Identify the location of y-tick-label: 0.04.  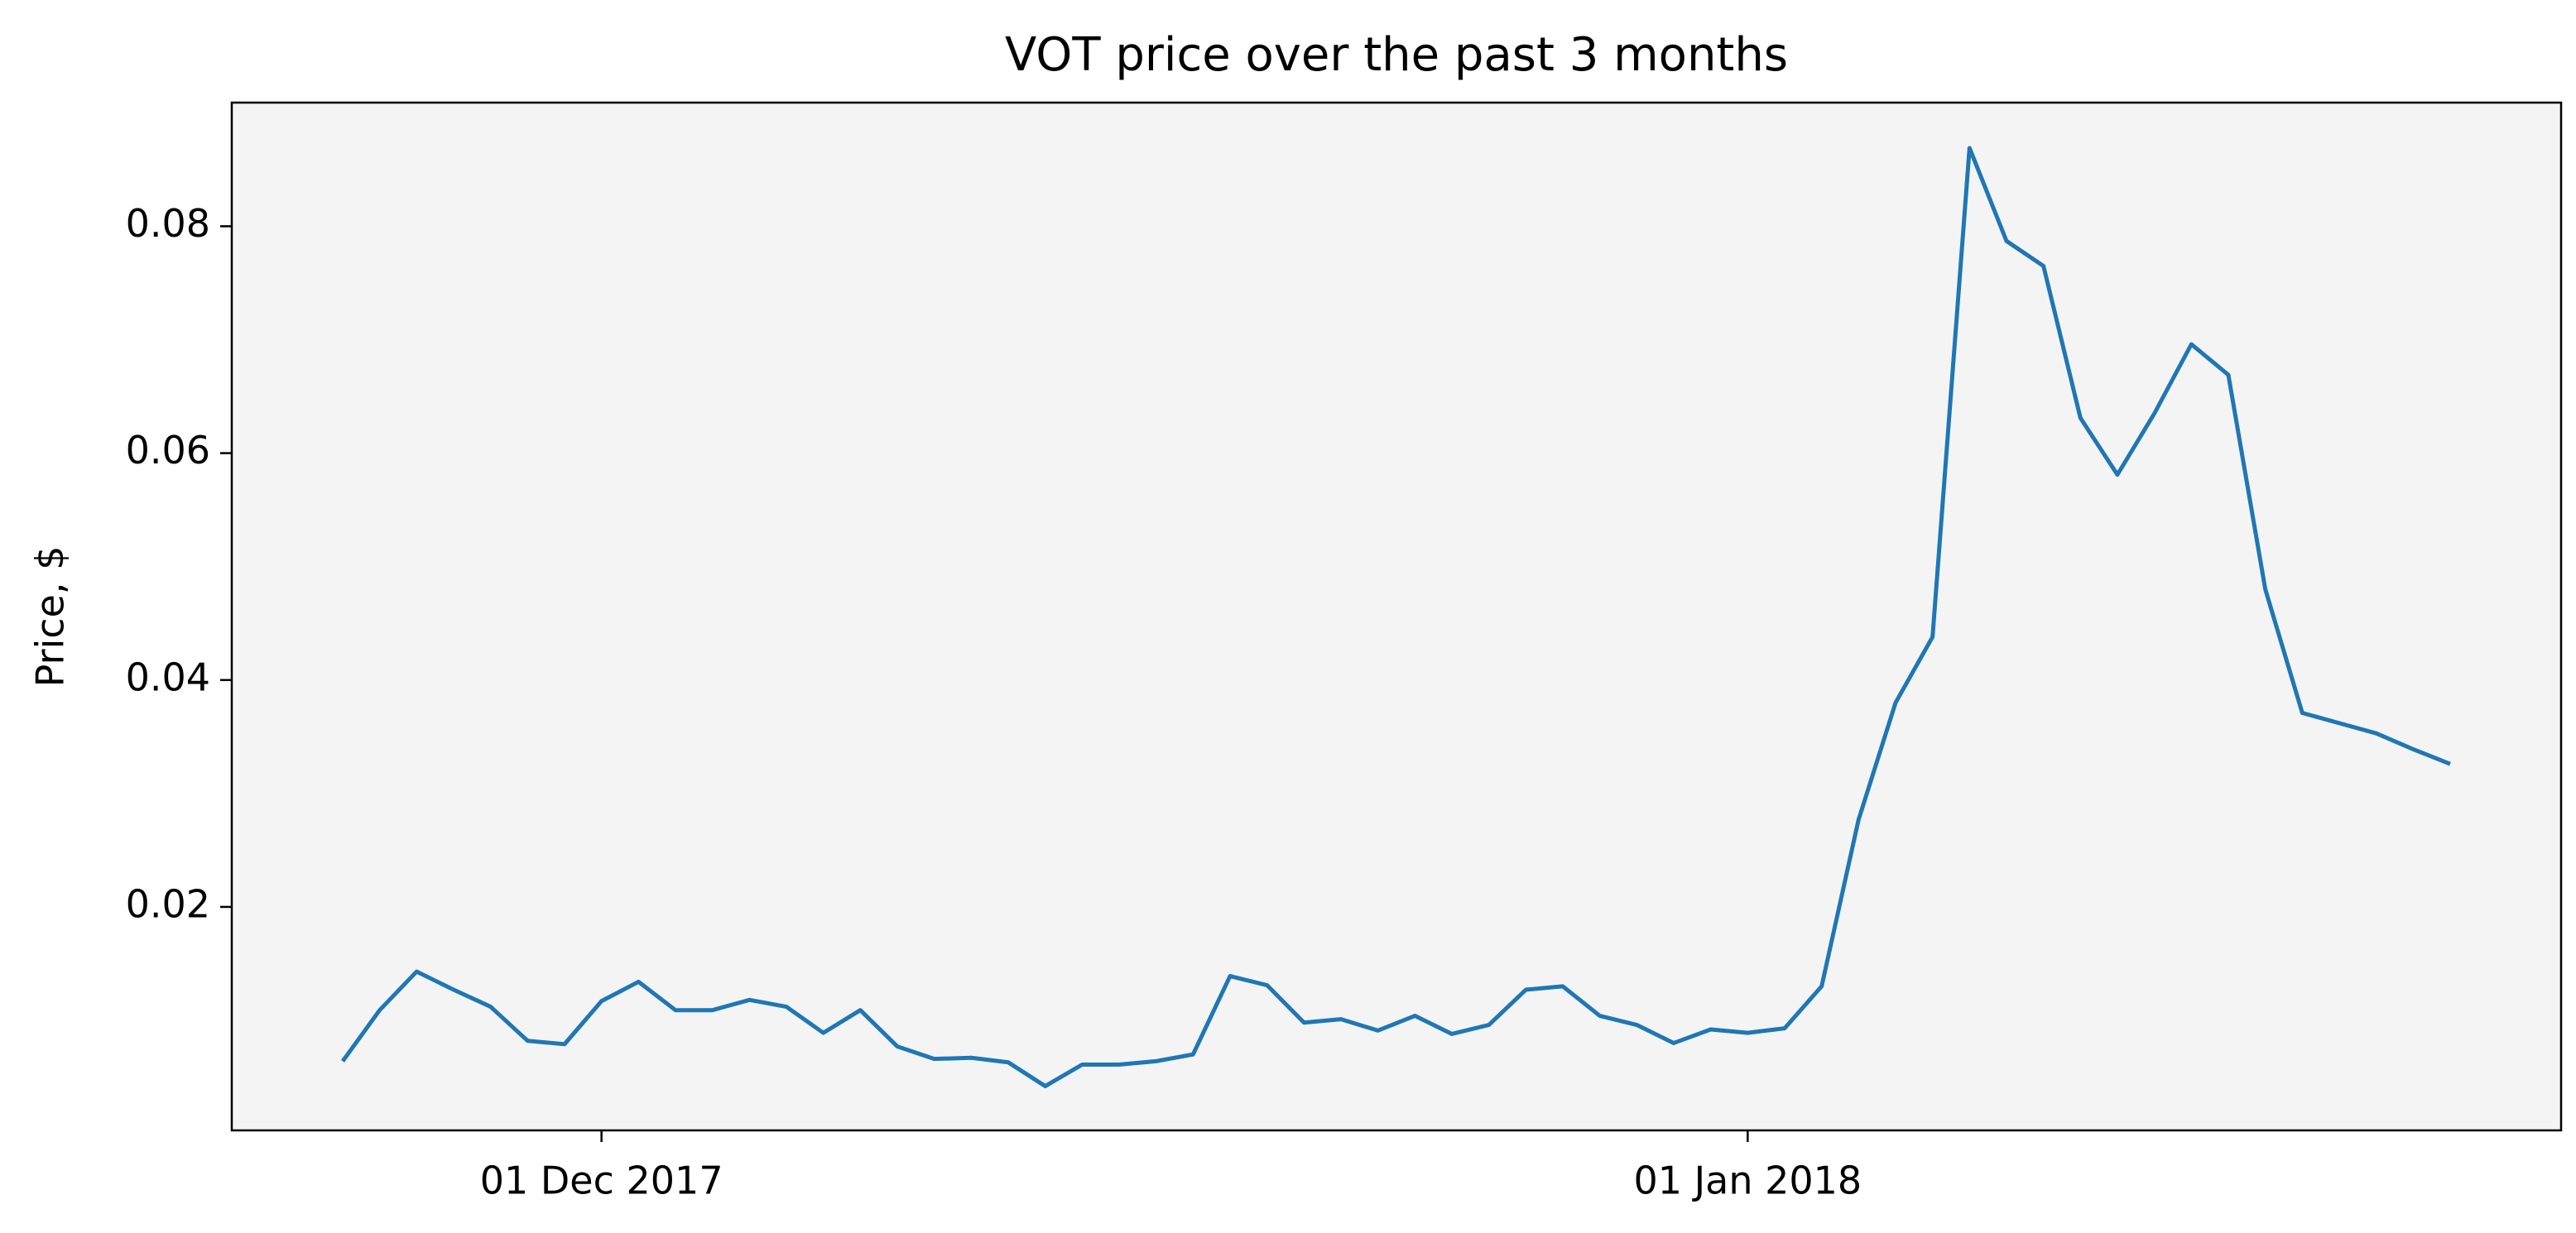
(168, 677).